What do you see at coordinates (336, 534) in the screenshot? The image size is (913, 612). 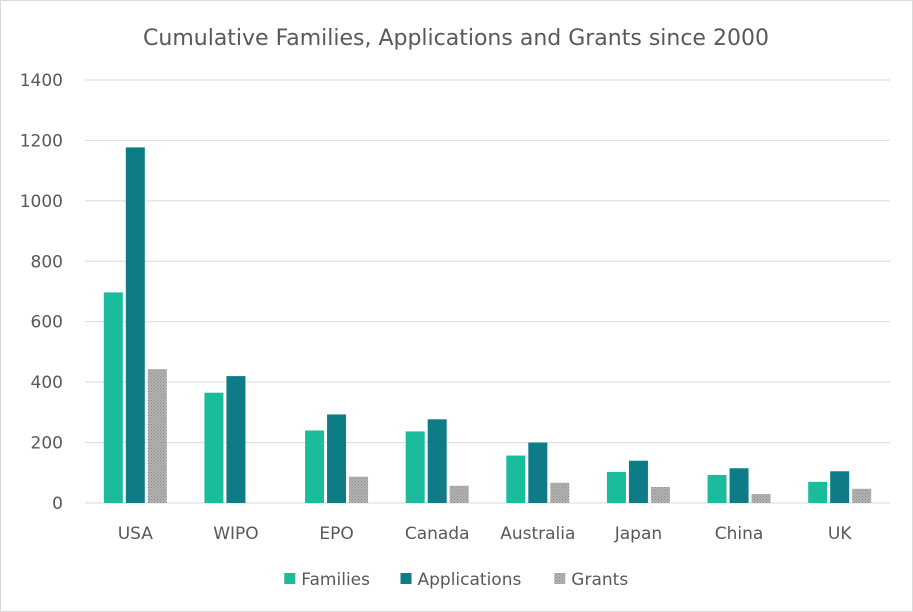 I see `x-tick-label: EPO` at bounding box center [336, 534].